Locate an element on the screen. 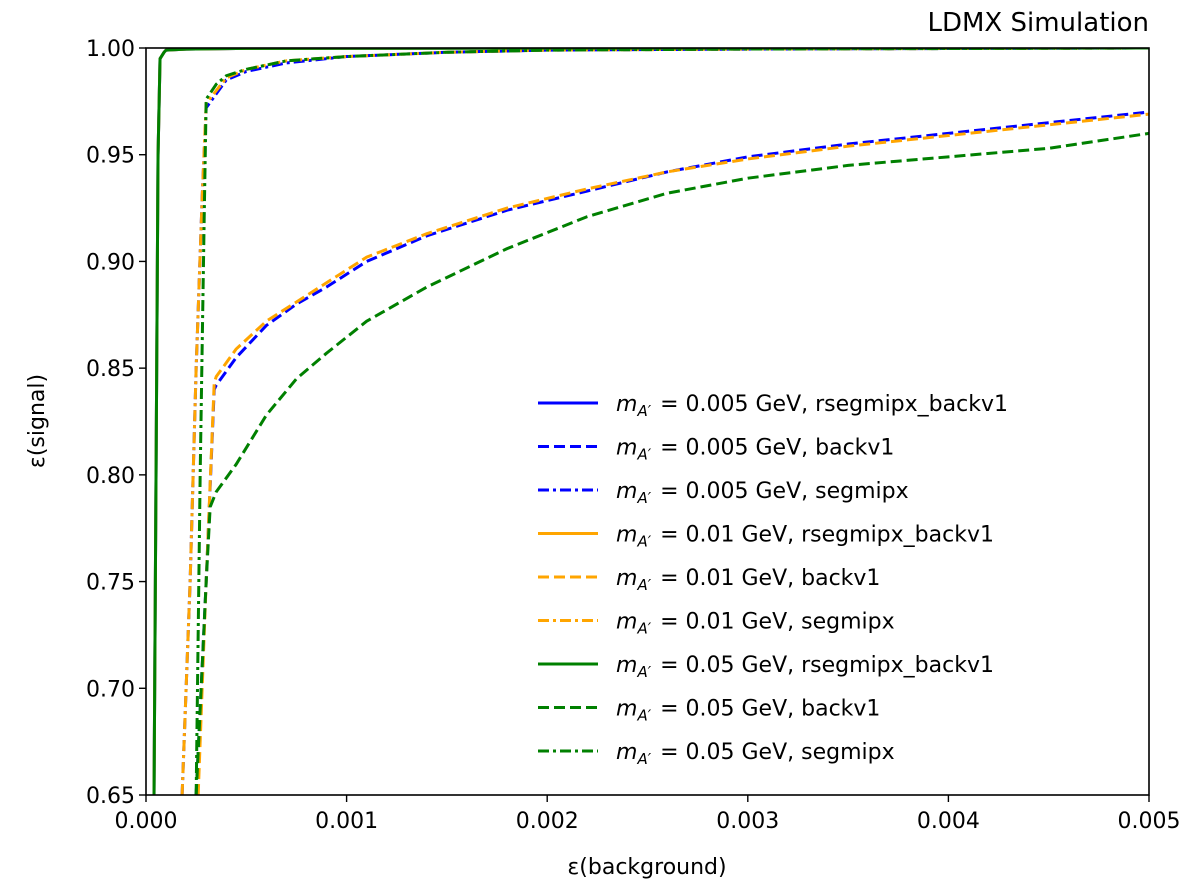 This screenshot has width=1201, height=892. legend-entry: mA′ = 0.05 GeV, backv1 is located at coordinates (748, 711).